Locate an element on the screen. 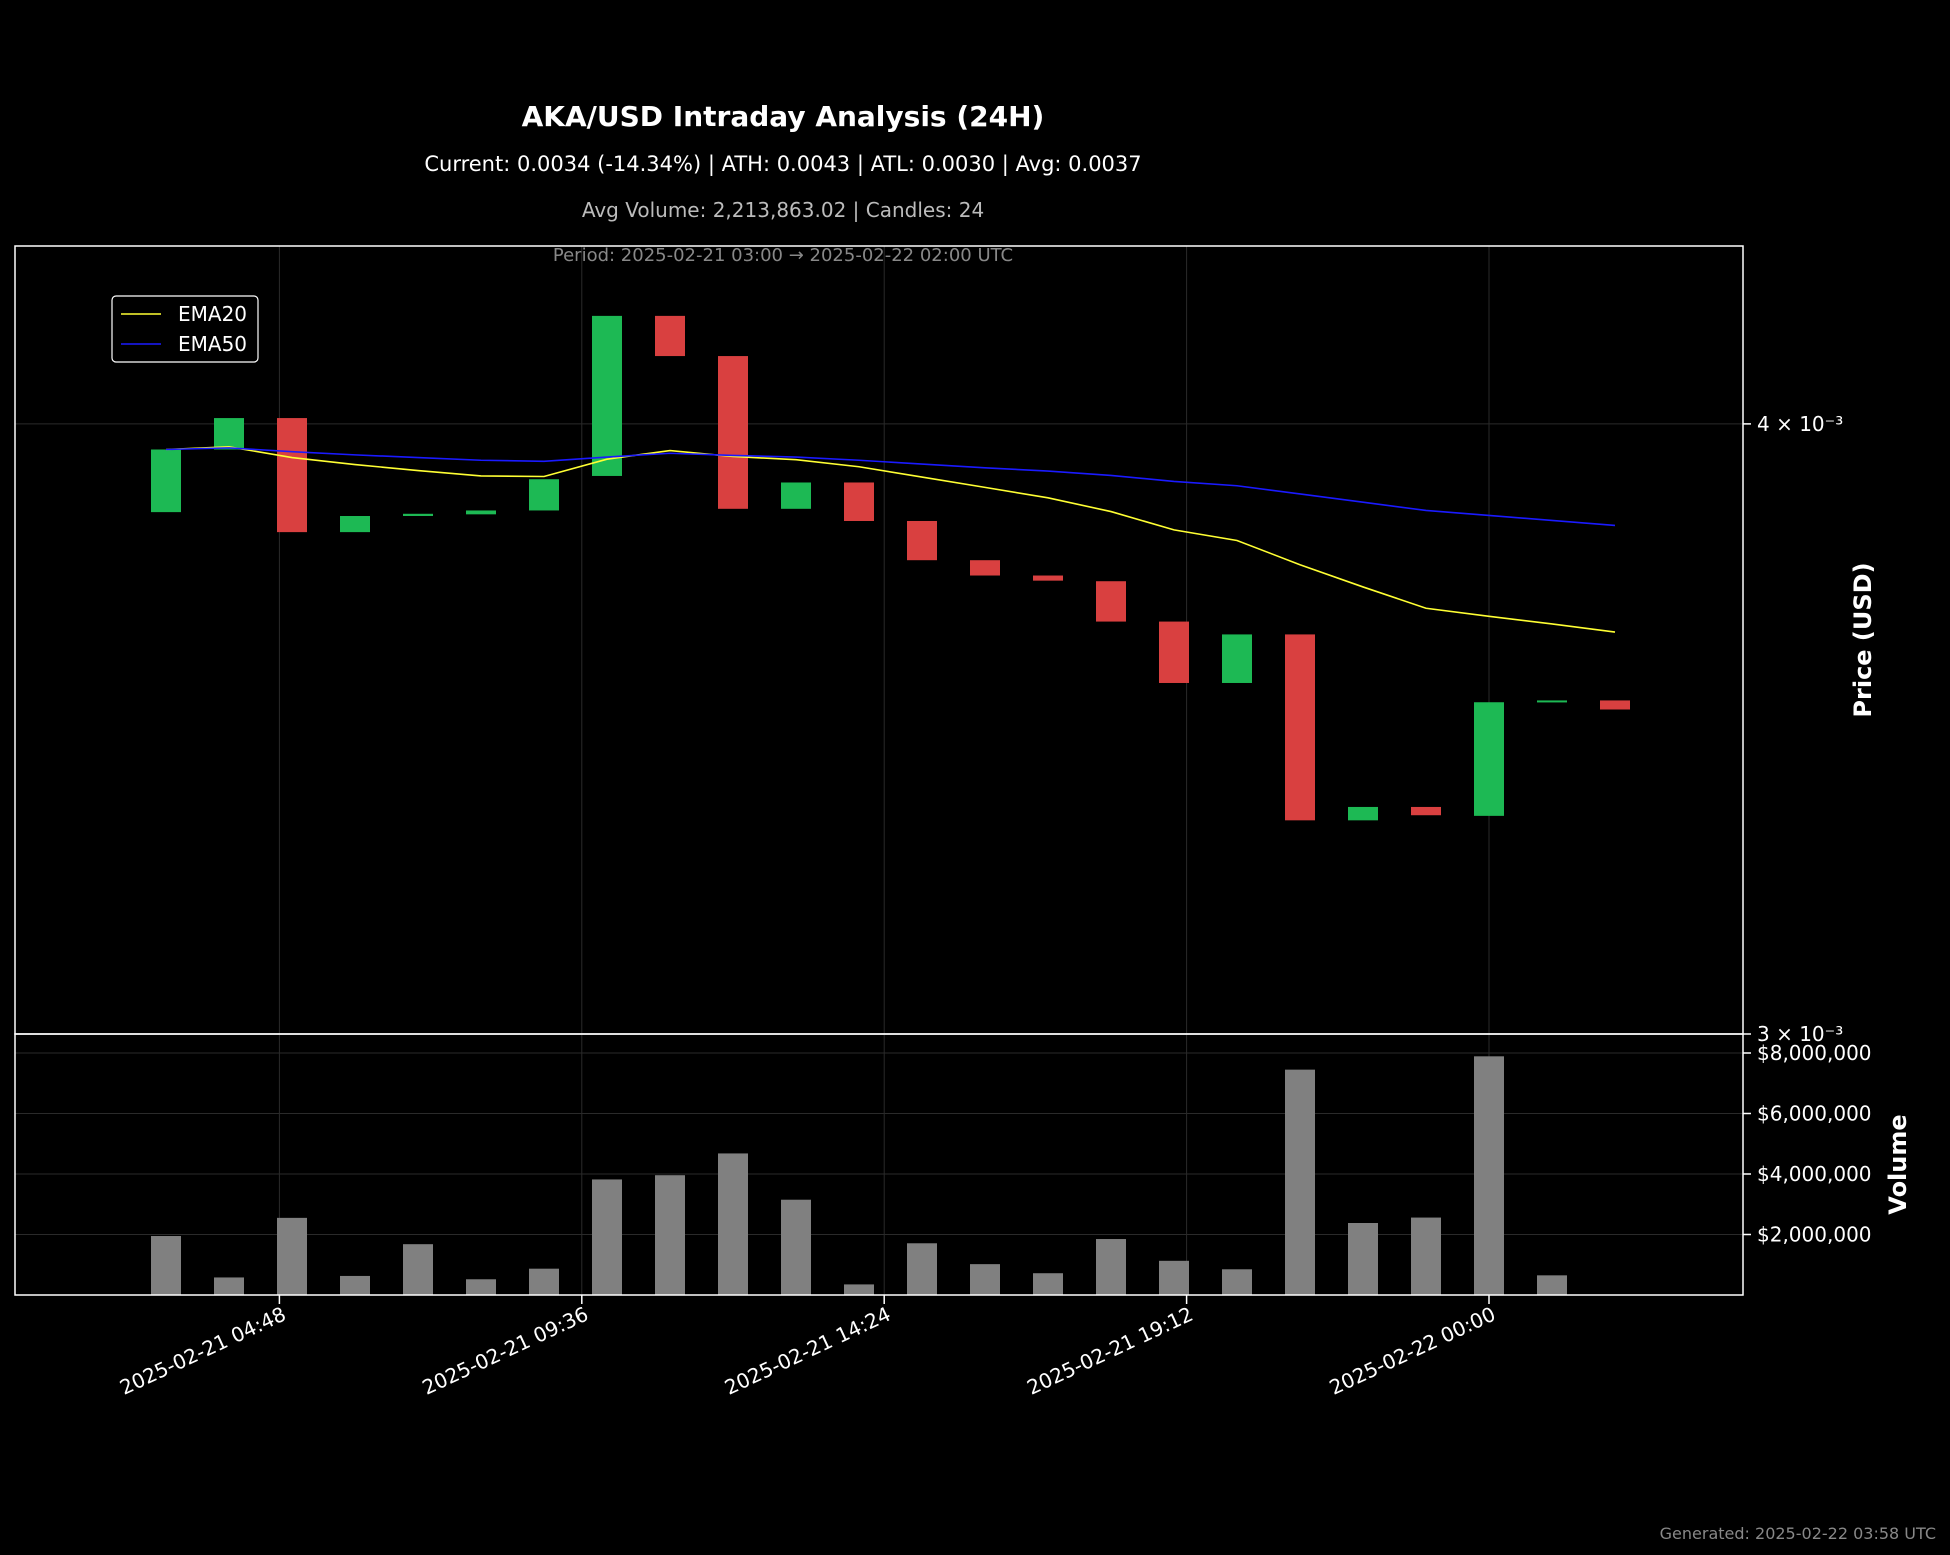 The width and height of the screenshot is (1950, 1555). ema50-line is located at coordinates (890, 487).